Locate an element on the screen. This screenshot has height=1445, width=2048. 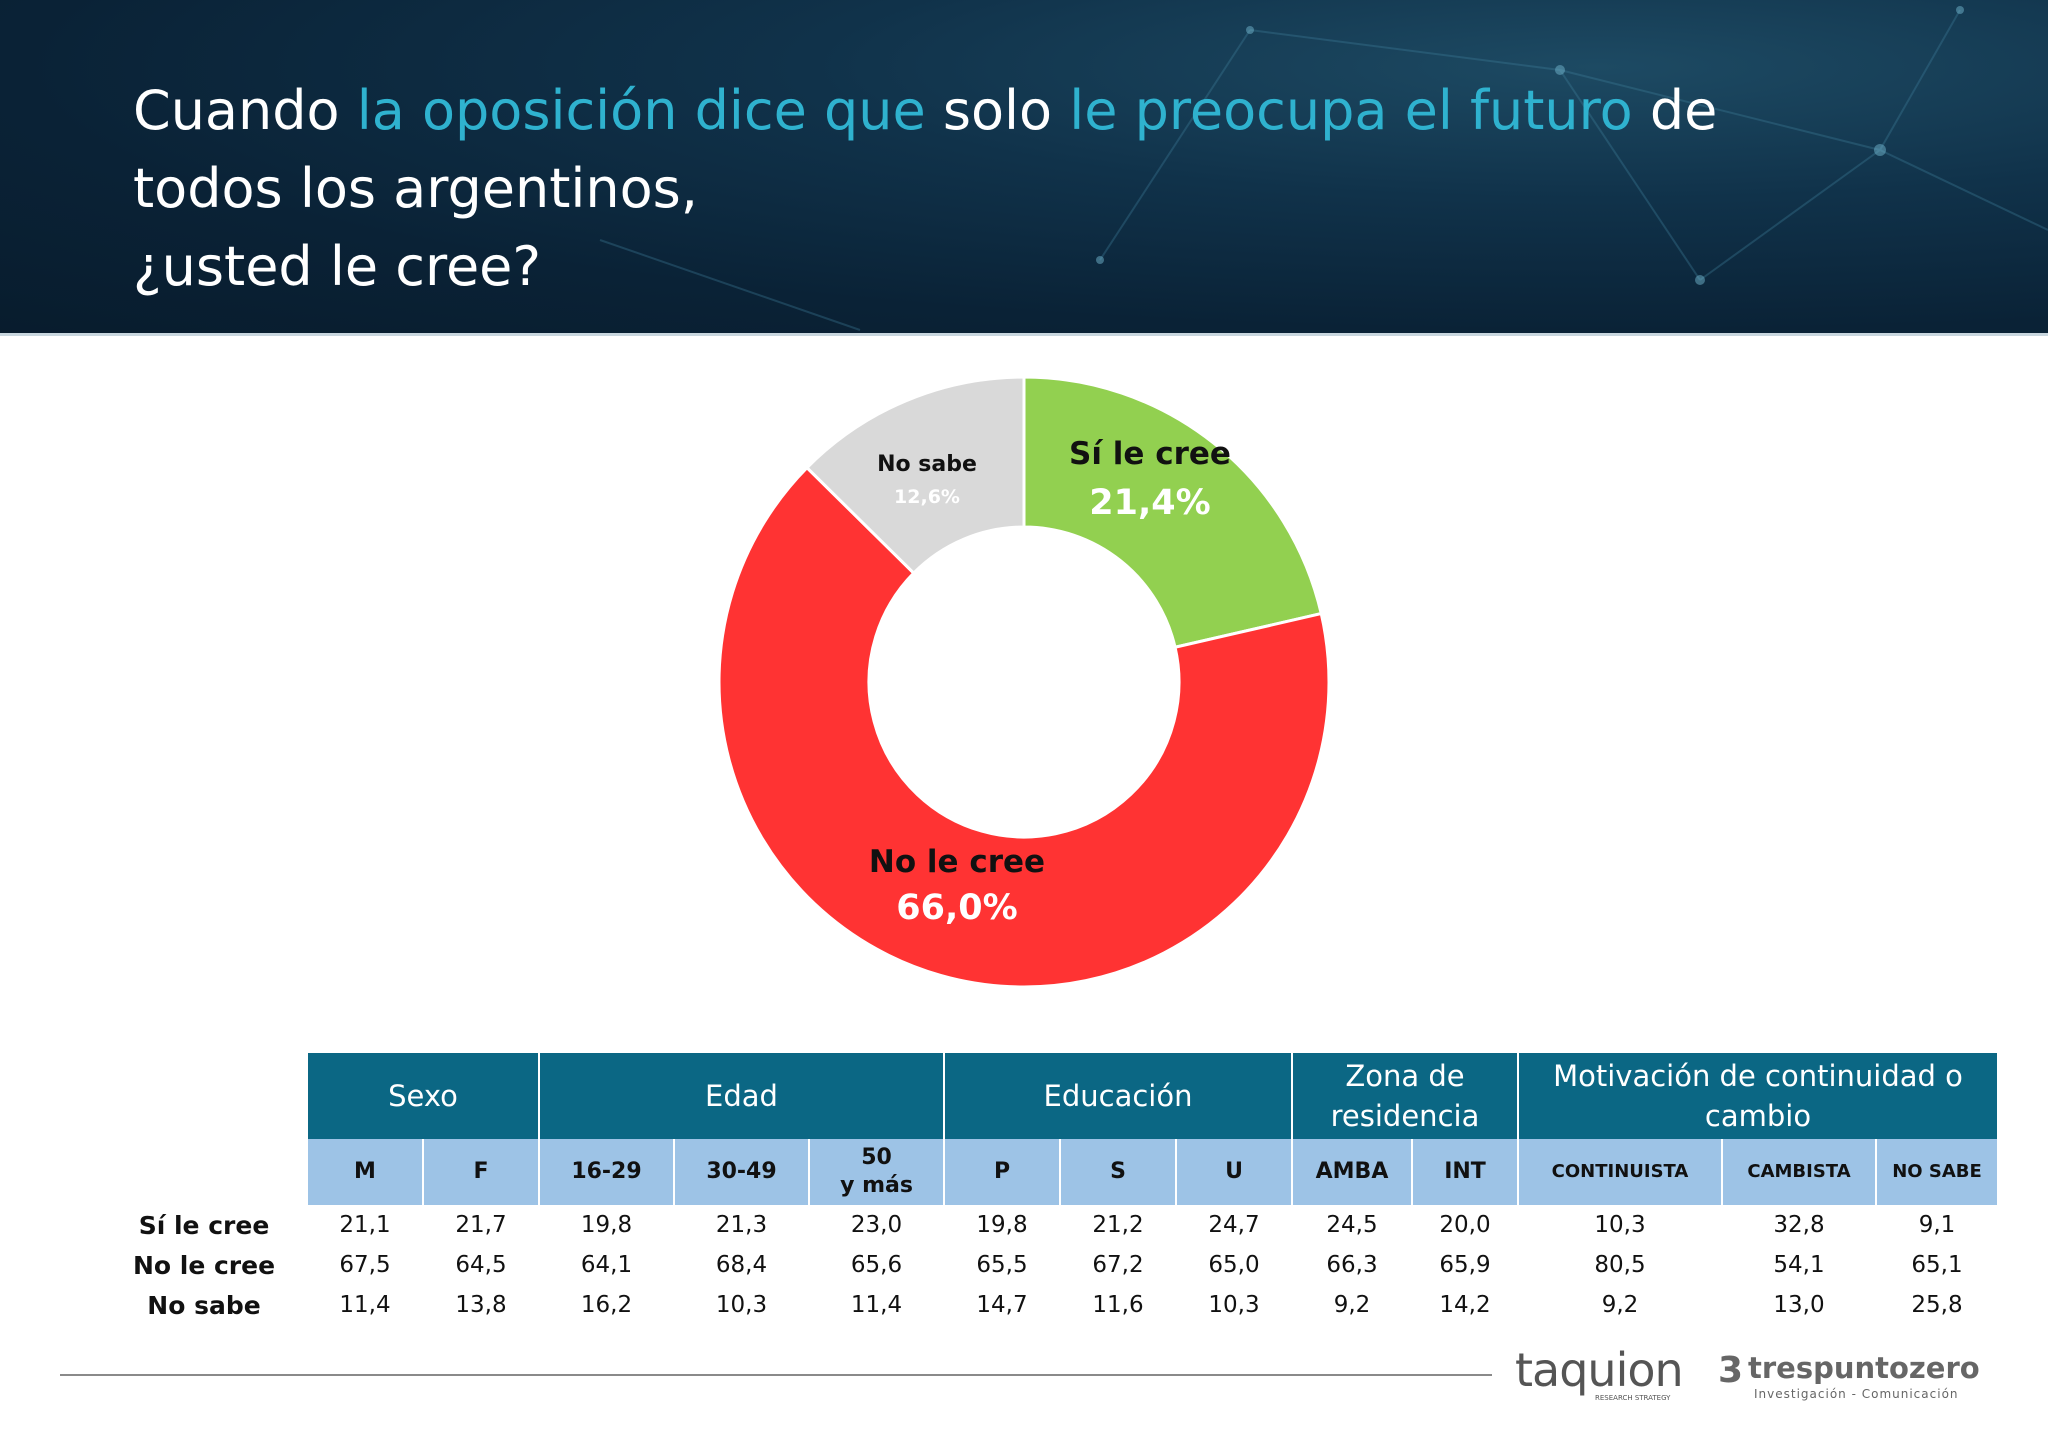
table-cell: 13,8 is located at coordinates (481, 1305).